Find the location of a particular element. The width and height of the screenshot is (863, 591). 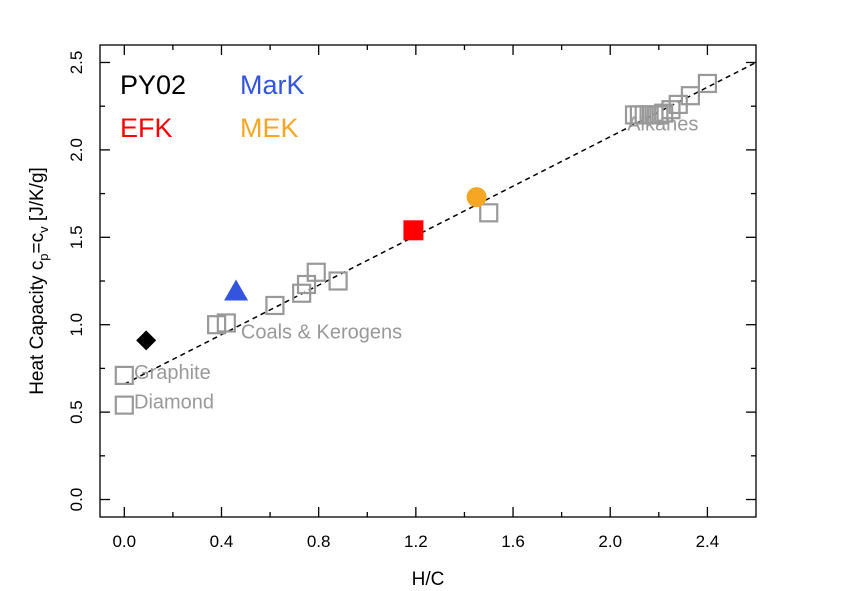

y-tick-label: 1.5 is located at coordinates (76, 237).